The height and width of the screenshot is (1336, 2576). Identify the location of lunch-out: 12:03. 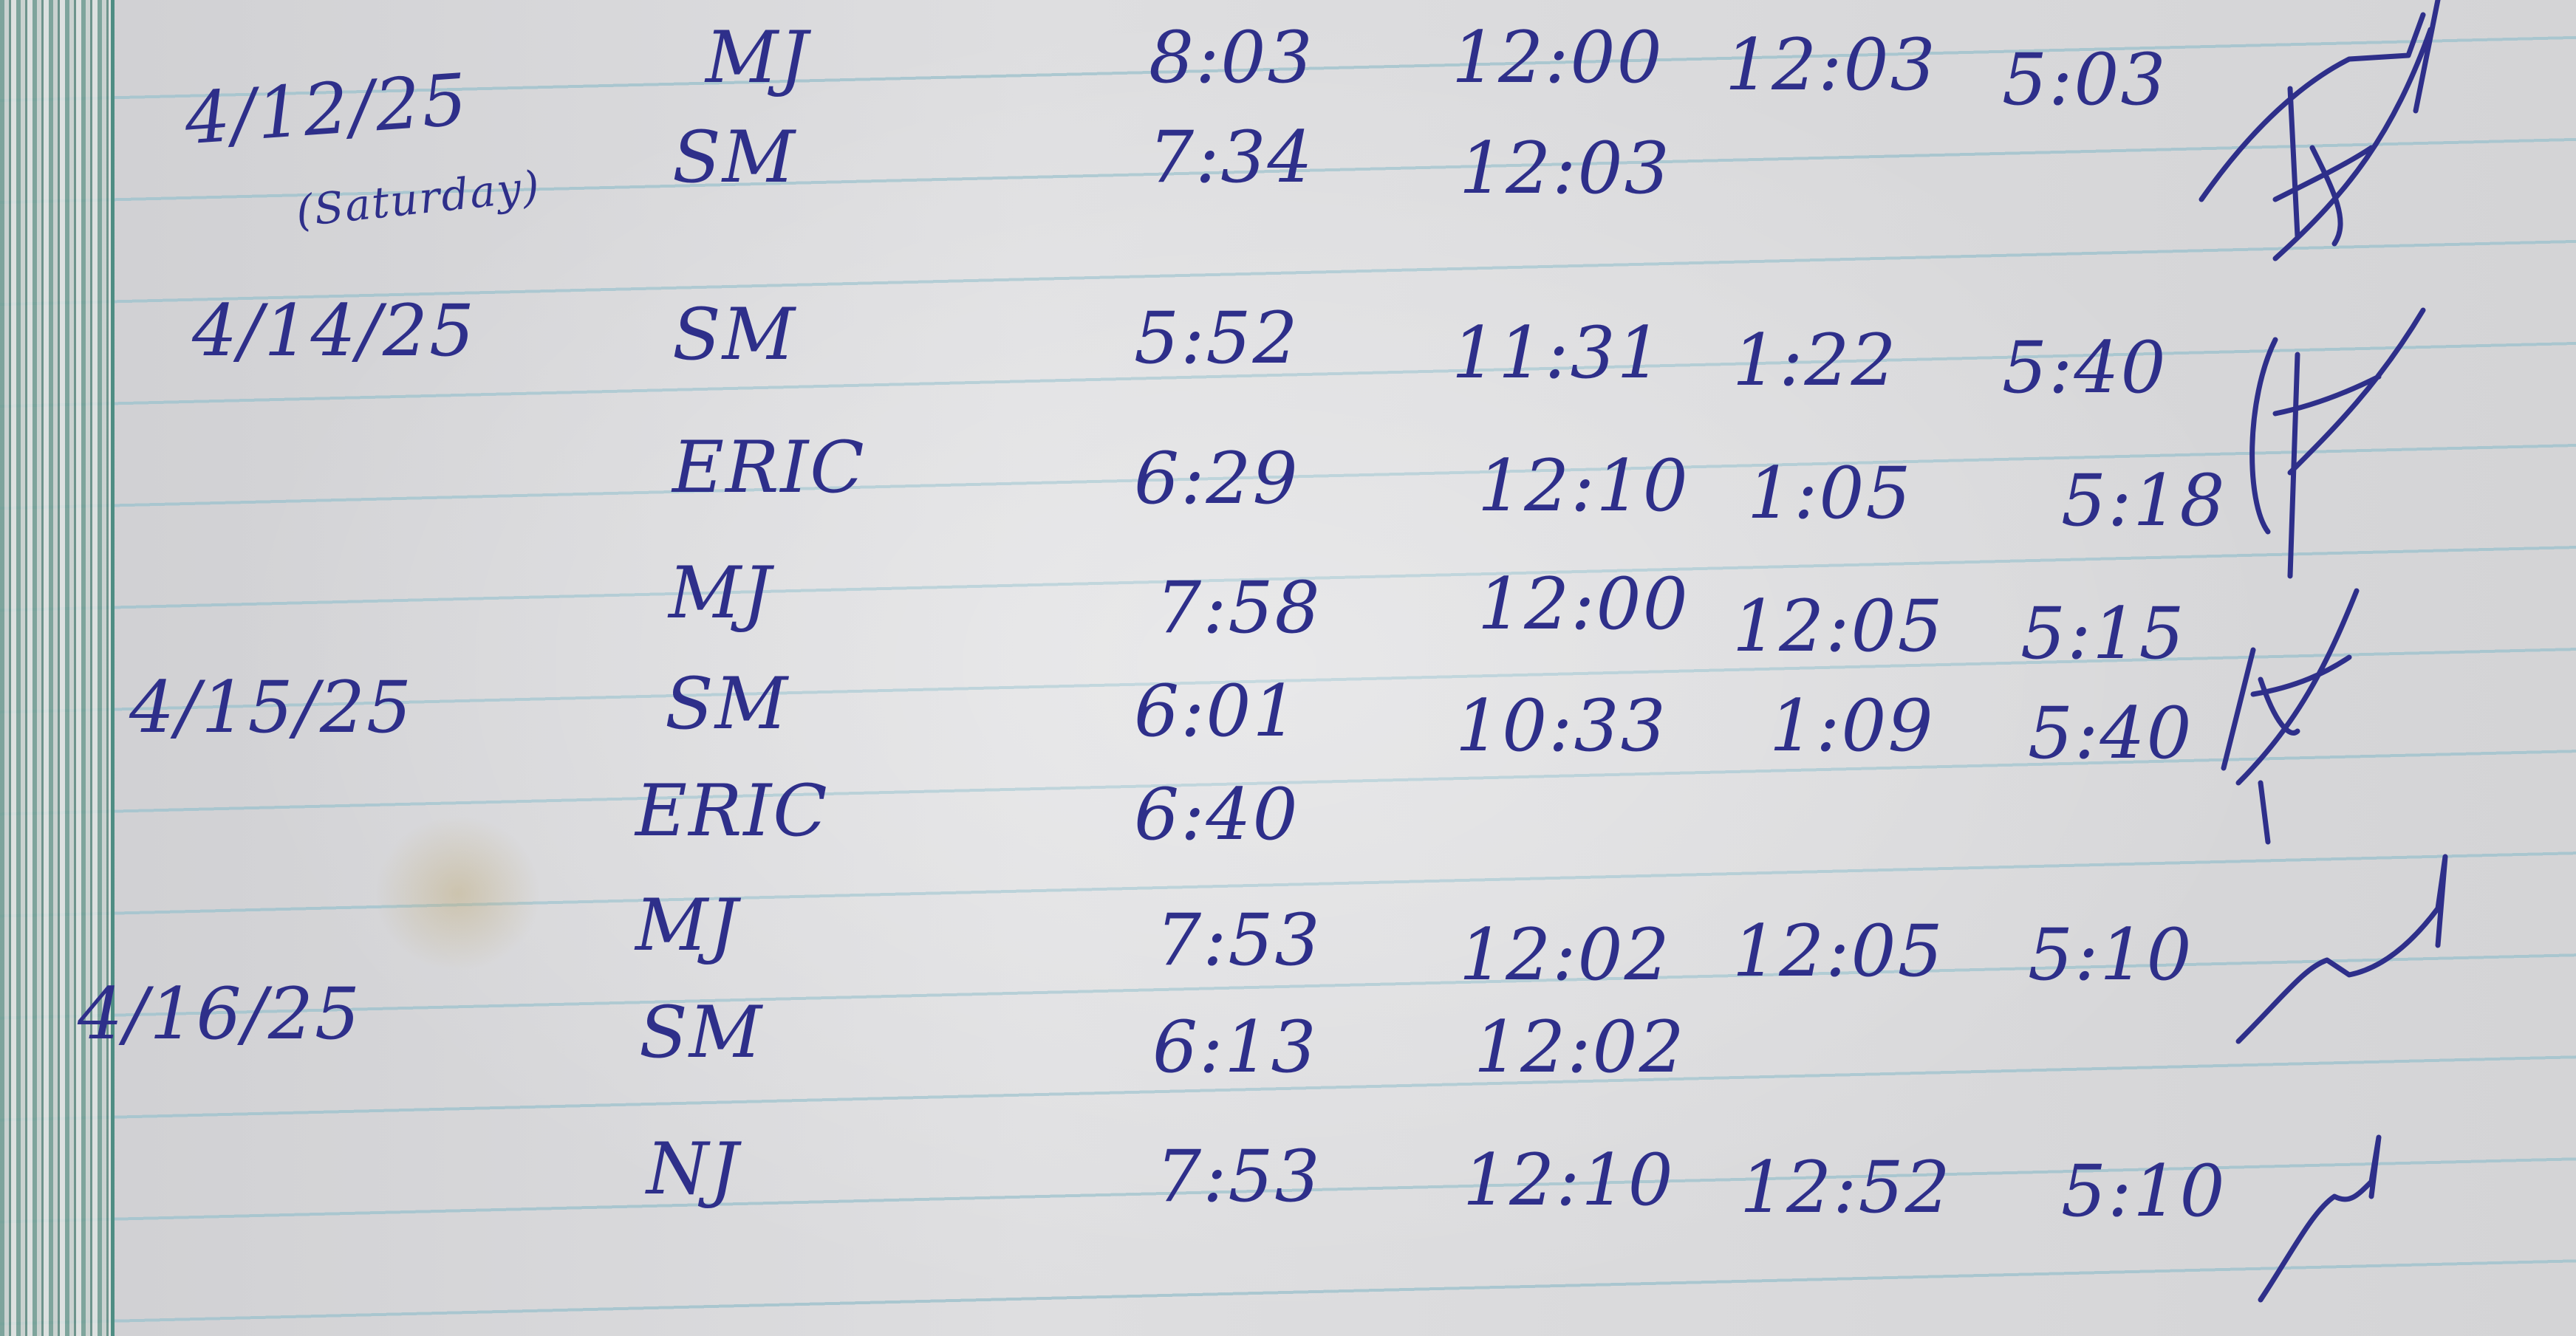
(1565, 168).